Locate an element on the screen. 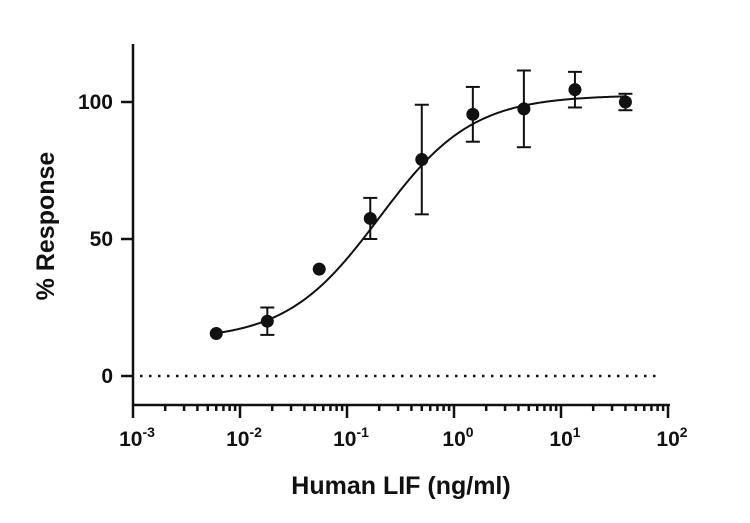 The image size is (750, 523). x-tick-label: 10⁻² is located at coordinates (244, 437).